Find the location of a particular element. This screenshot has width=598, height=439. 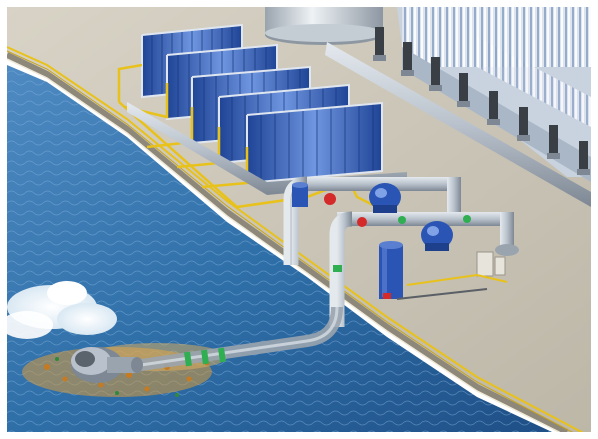

storage-tank is located at coordinates (324, 26).